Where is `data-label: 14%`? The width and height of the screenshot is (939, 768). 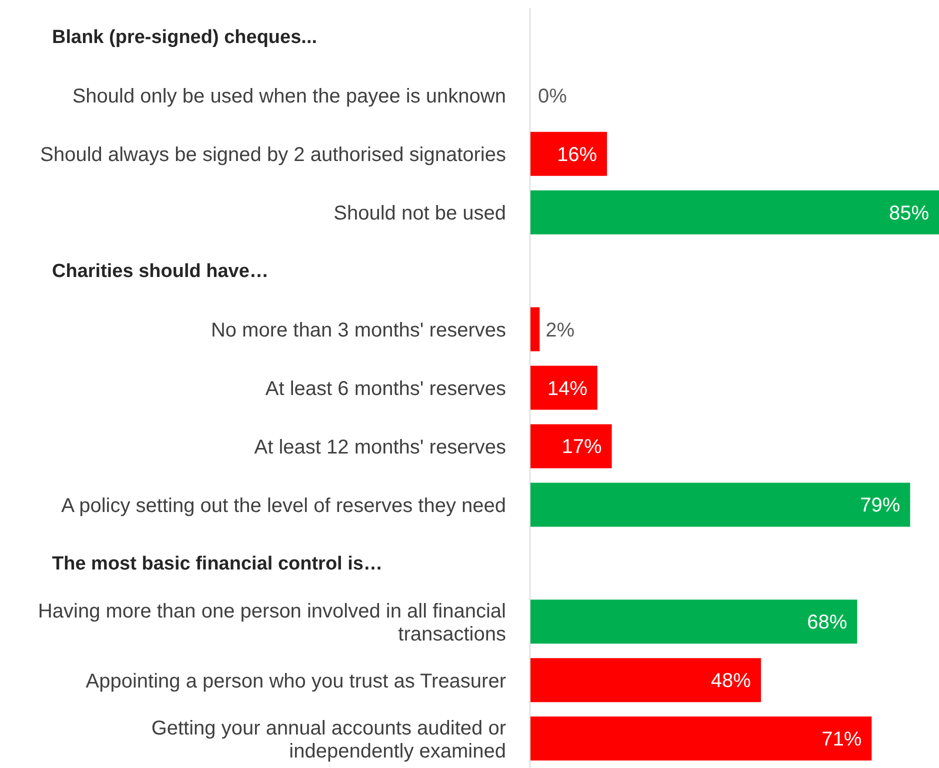
data-label: 14% is located at coordinates (567, 389).